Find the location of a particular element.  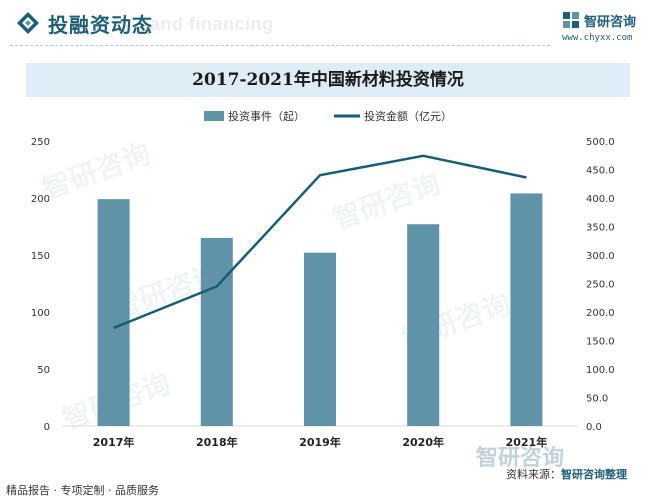

y-right-tick-label: 100.0 is located at coordinates (600, 370).